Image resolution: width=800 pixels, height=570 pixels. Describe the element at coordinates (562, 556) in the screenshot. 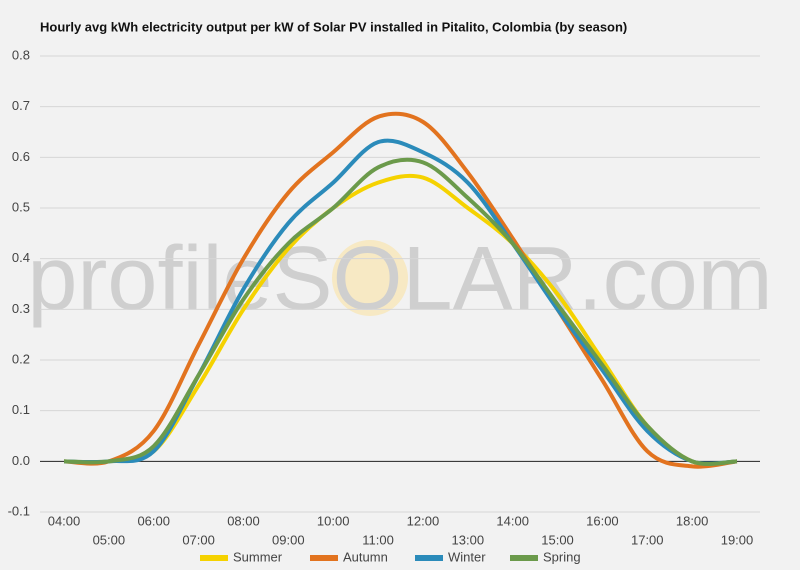

I see `legend-label: Spring` at that location.